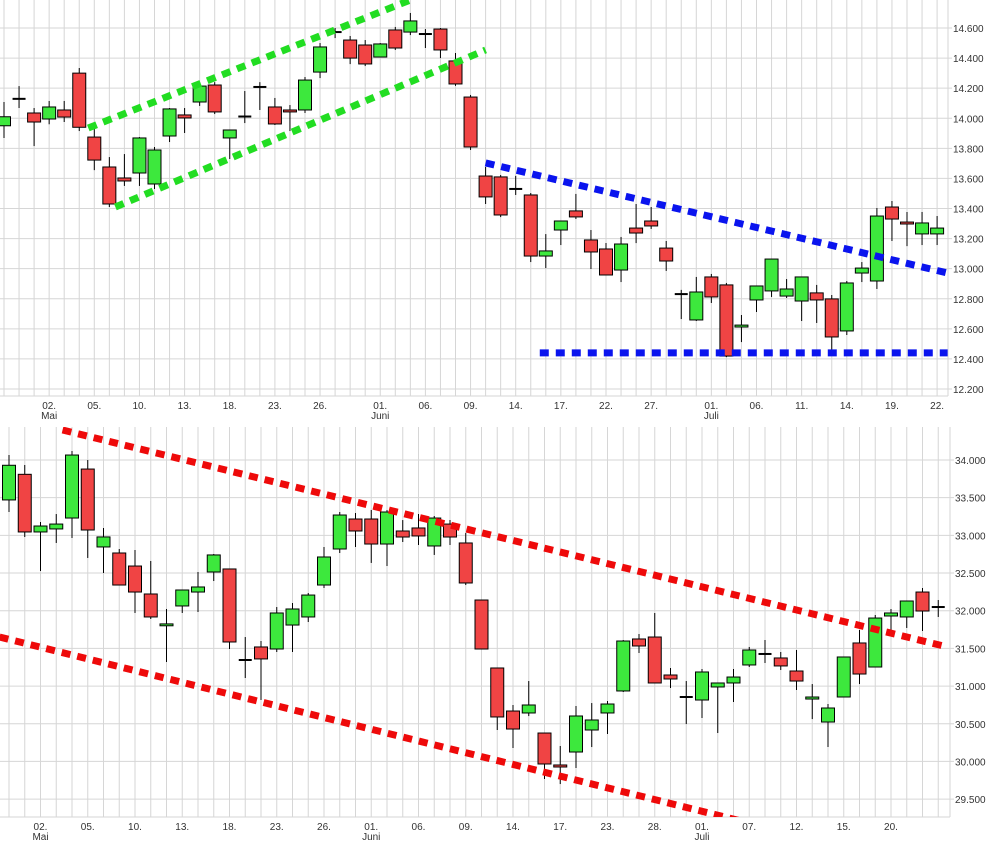  I want to click on x-tick-label: 17., so click(561, 406).